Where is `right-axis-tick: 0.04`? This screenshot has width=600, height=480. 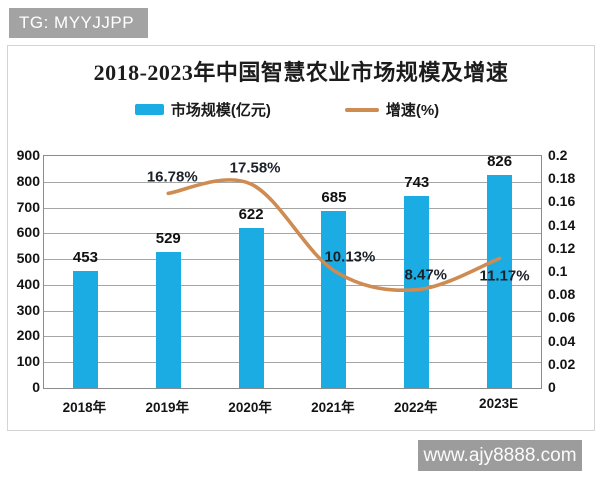 right-axis-tick: 0.04 is located at coordinates (562, 340).